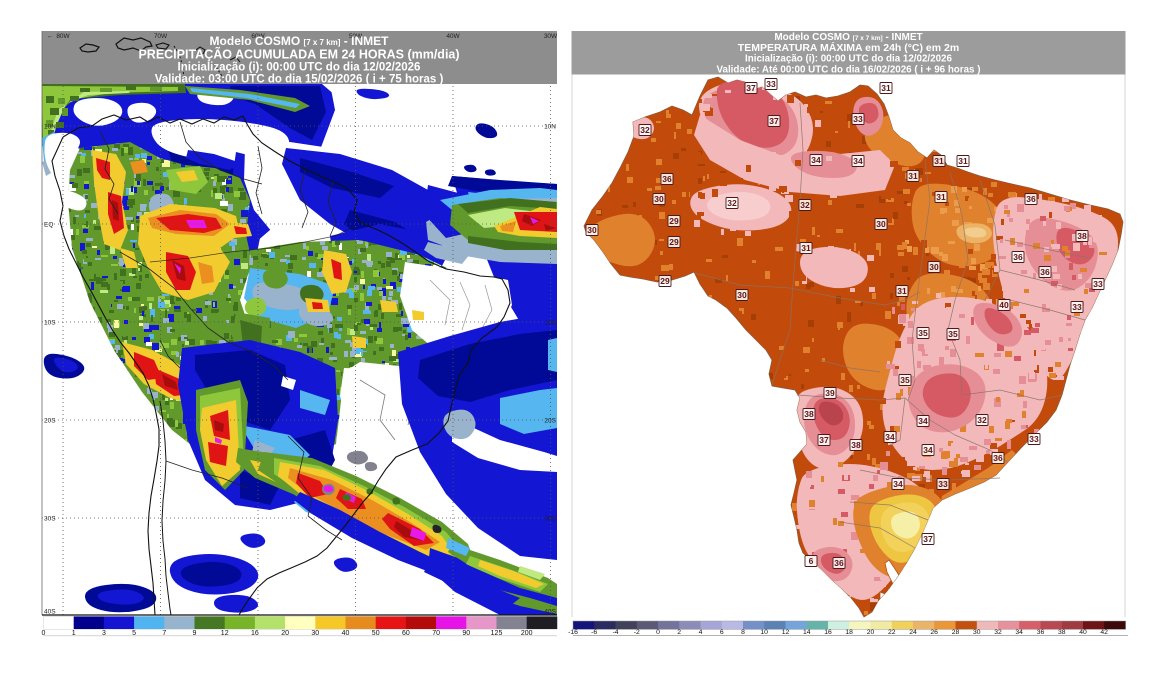 This screenshot has width=1170, height=700. What do you see at coordinates (50, 421) in the screenshot?
I see `svg-text: 20S` at bounding box center [50, 421].